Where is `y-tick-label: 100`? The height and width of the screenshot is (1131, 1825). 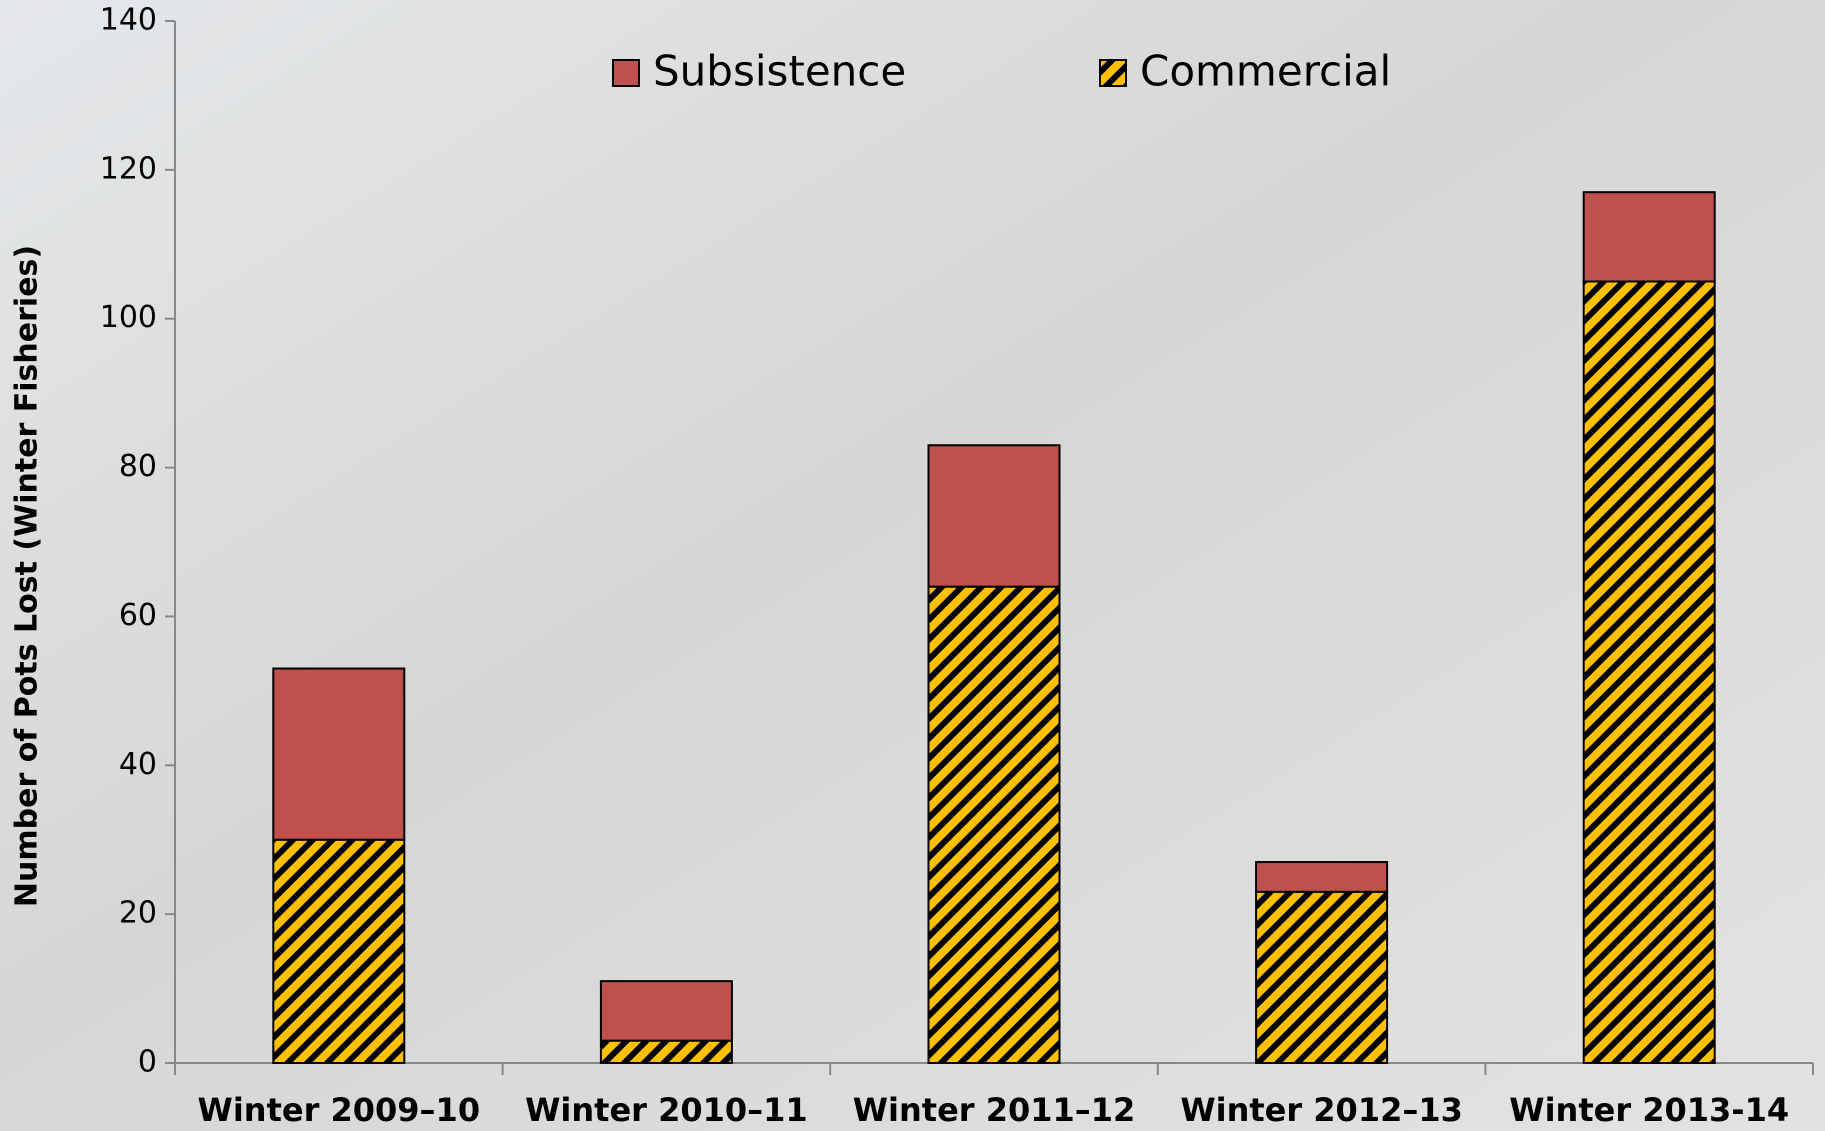
y-tick-label: 100 is located at coordinates (128, 317).